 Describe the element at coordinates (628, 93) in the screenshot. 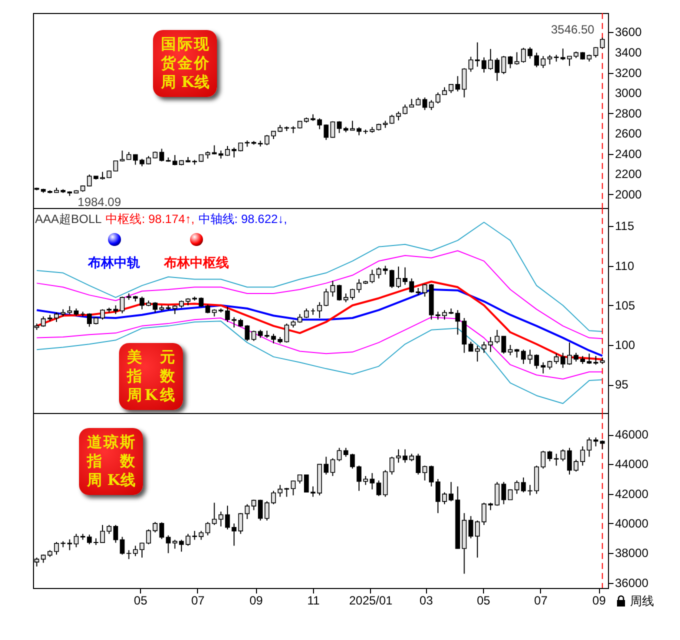

I see `y-tick-label: 3000` at that location.